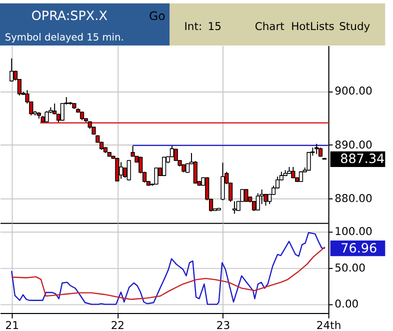 The width and height of the screenshot is (393, 331). Describe the element at coordinates (157, 15) in the screenshot. I see `text: Go` at that location.